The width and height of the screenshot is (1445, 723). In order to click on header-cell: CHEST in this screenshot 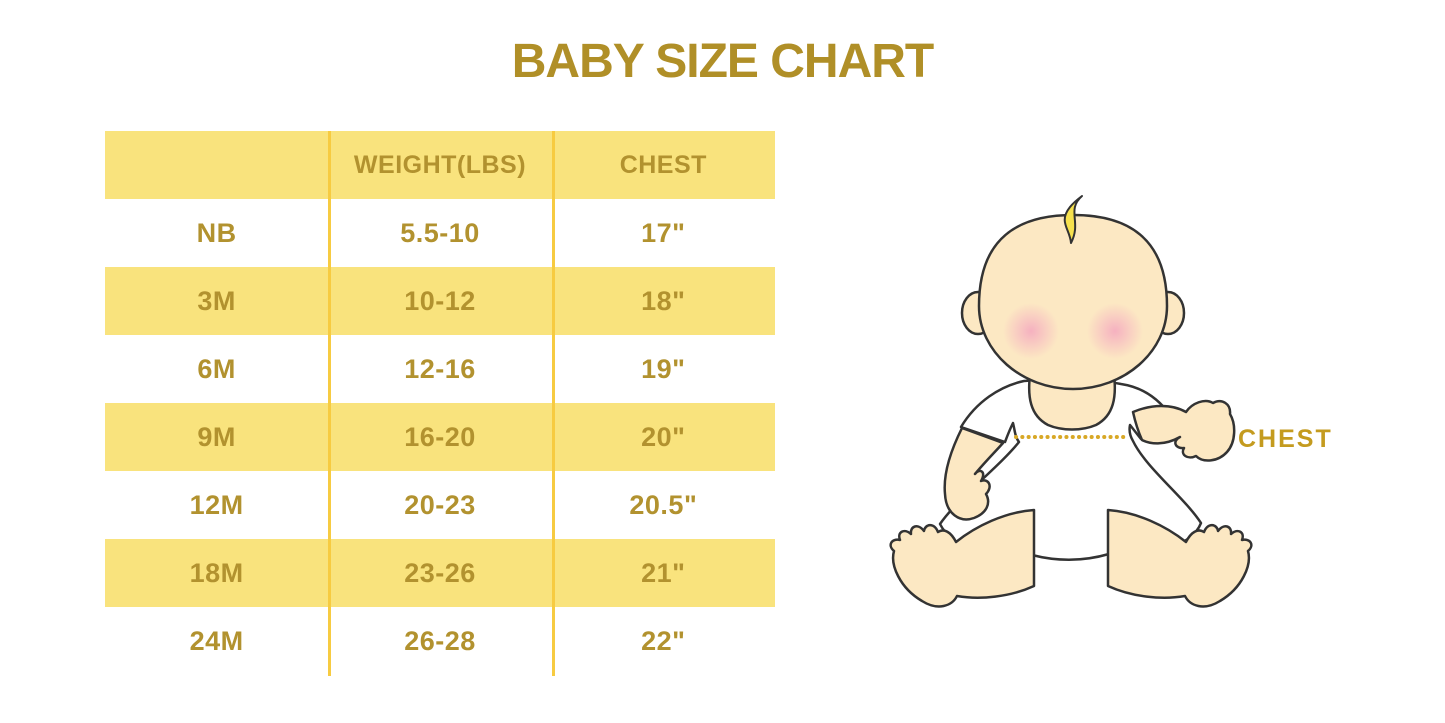, I will do `click(663, 164)`.